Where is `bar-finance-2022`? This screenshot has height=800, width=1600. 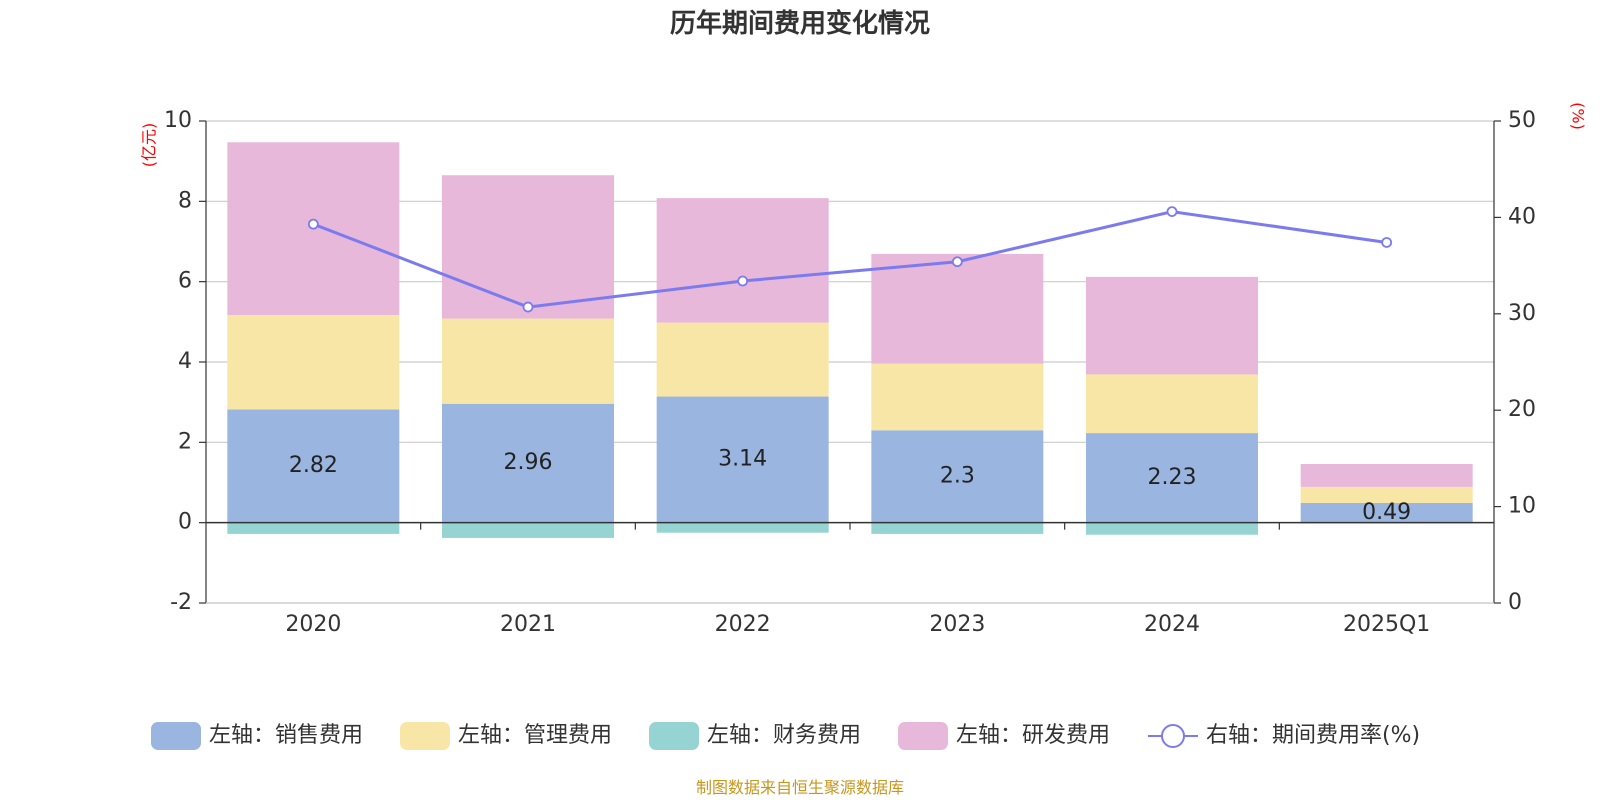 bar-finance-2022 is located at coordinates (742, 527).